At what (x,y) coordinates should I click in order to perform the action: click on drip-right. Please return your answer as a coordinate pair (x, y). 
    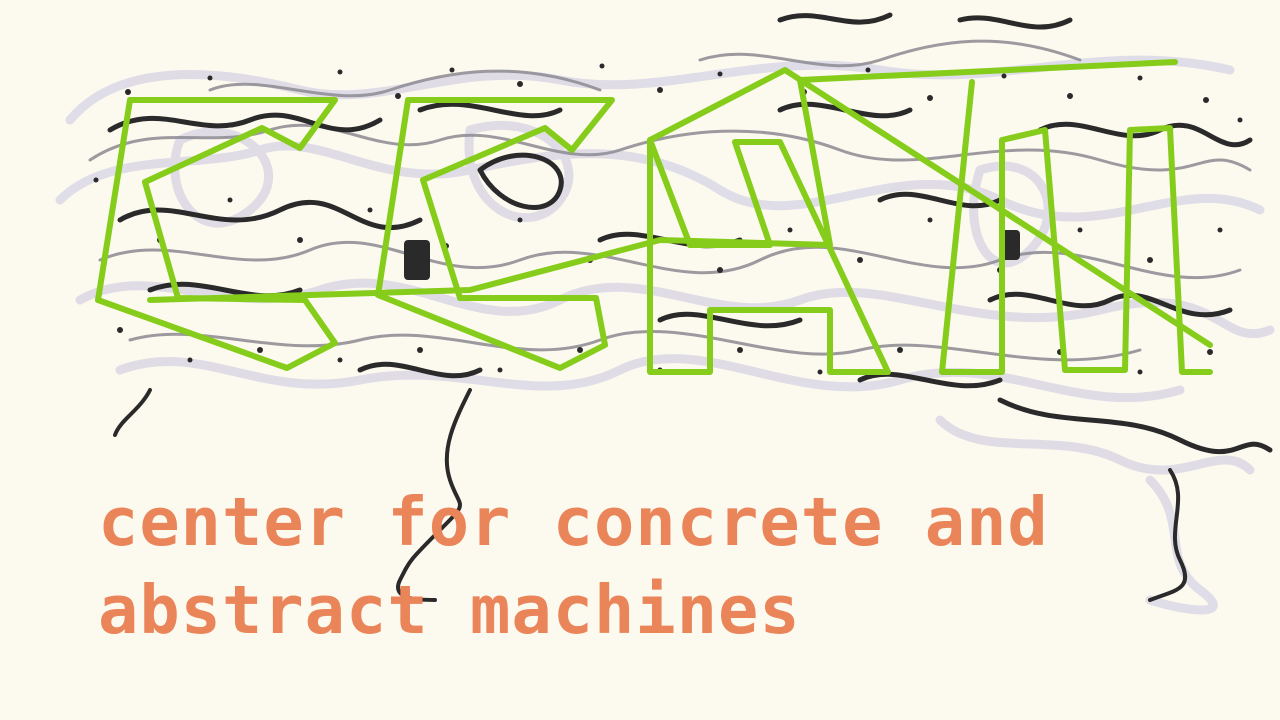
    Looking at the image, I should click on (1168, 535).